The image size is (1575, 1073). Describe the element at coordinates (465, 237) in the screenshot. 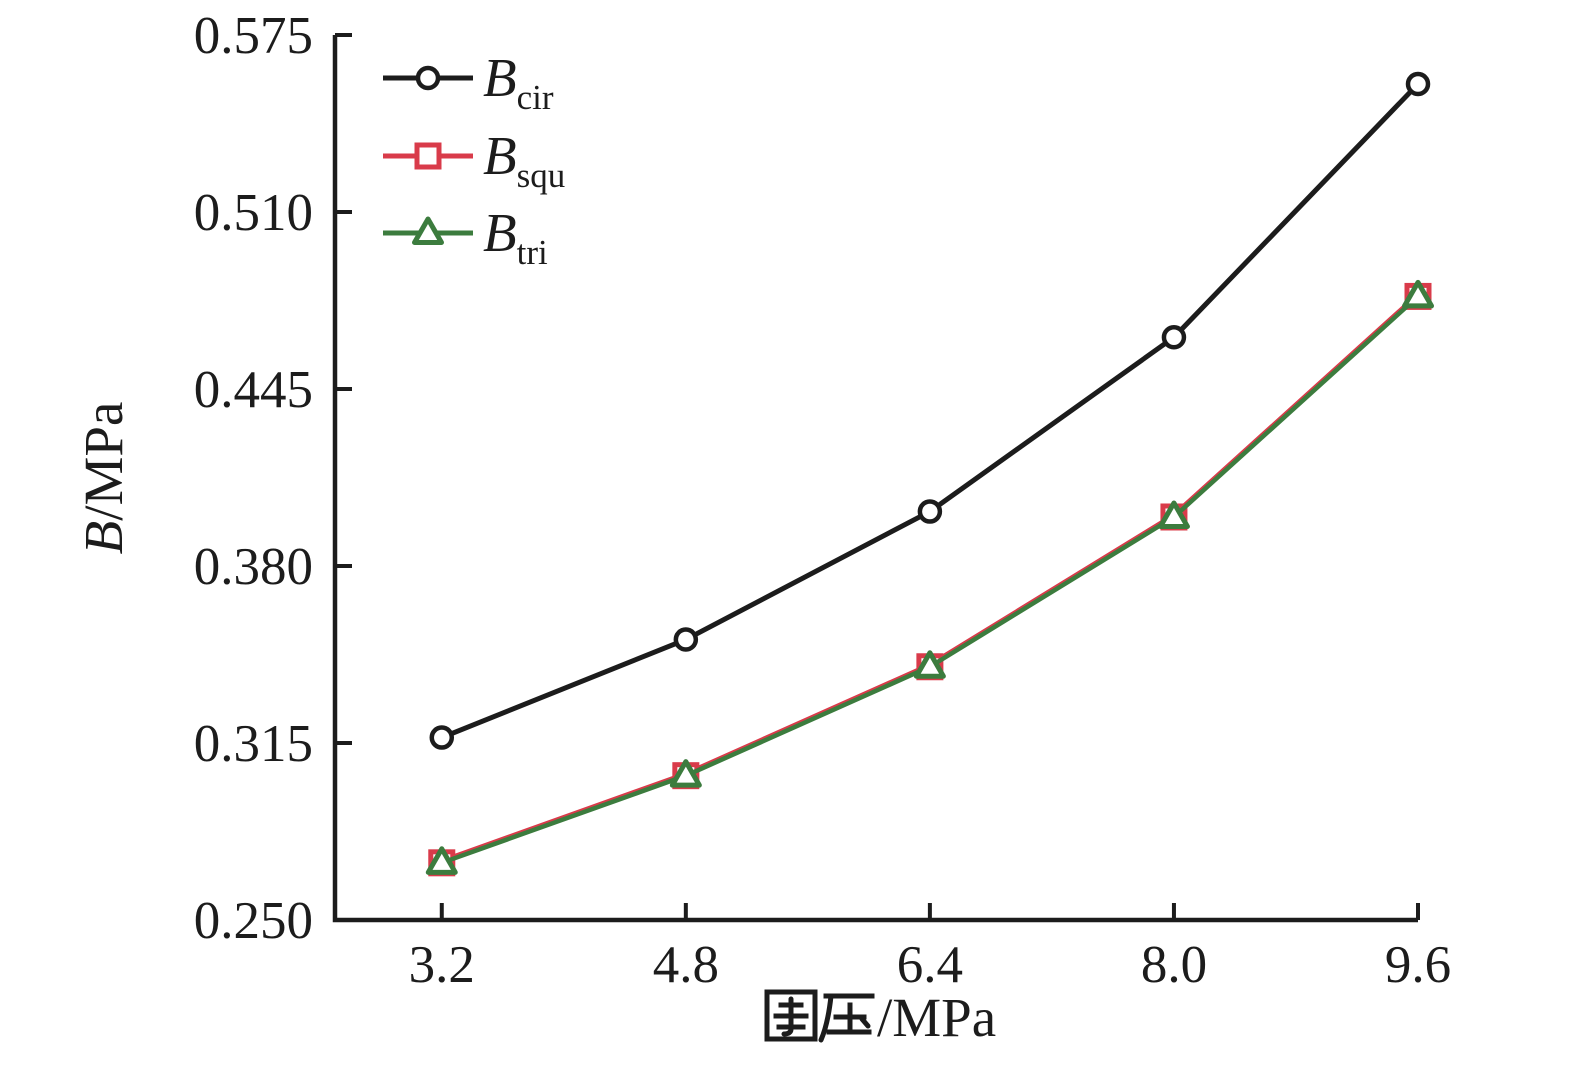

I see `legend-item-B_tri: Btri` at that location.